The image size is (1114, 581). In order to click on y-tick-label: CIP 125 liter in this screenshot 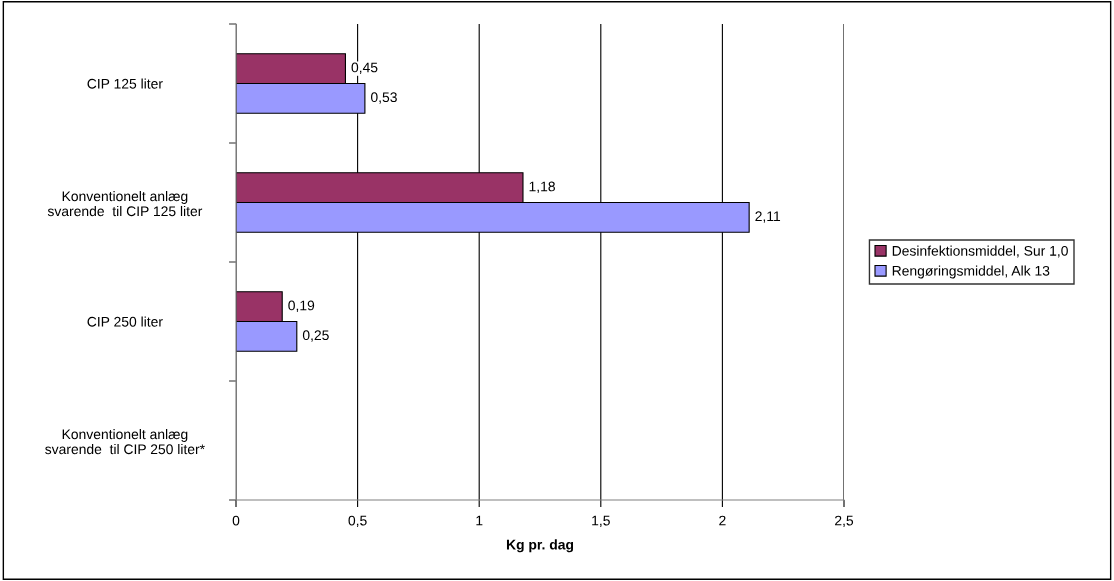, I will do `click(125, 83)`.